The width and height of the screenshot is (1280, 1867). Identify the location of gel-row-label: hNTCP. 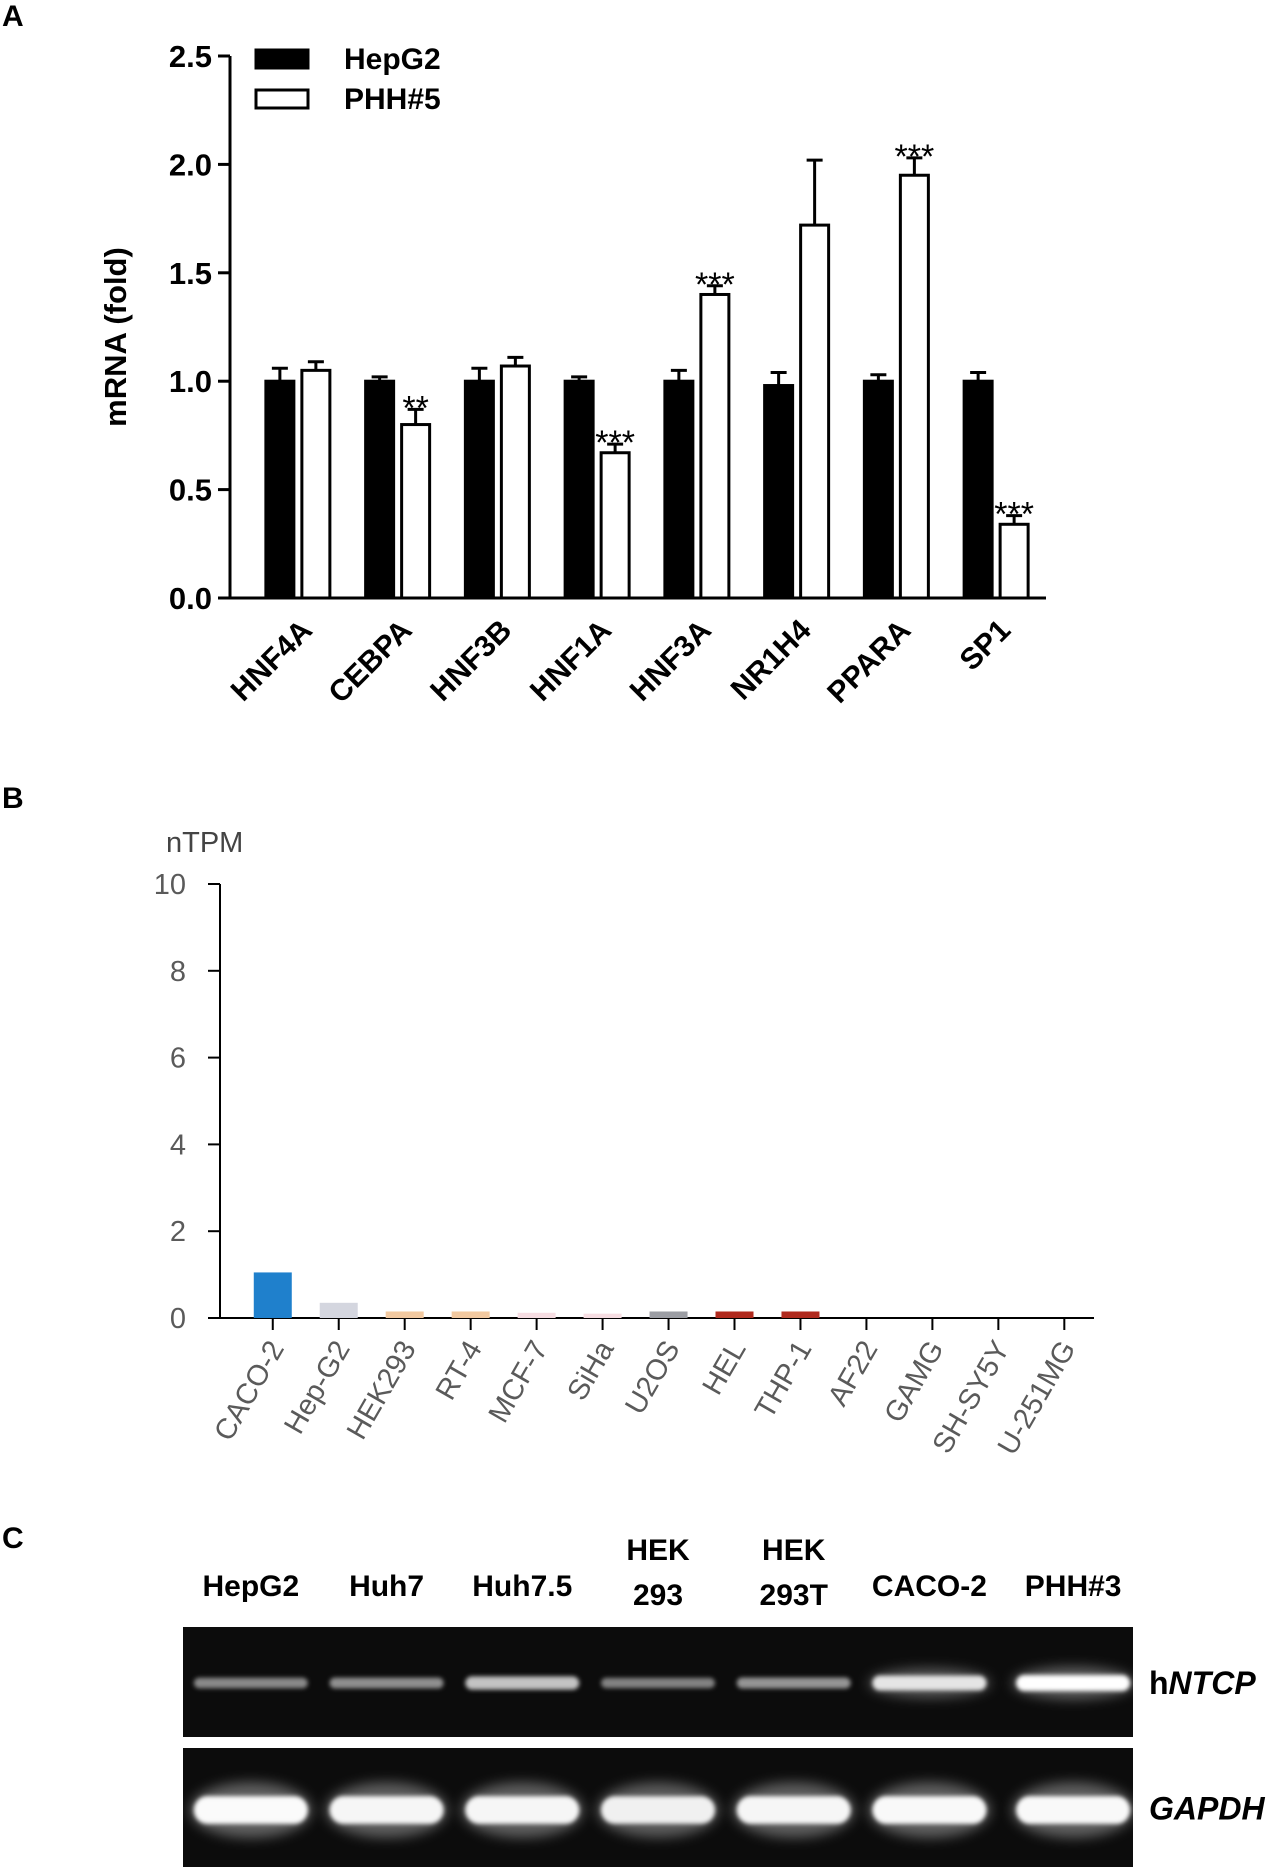
(1202, 1683).